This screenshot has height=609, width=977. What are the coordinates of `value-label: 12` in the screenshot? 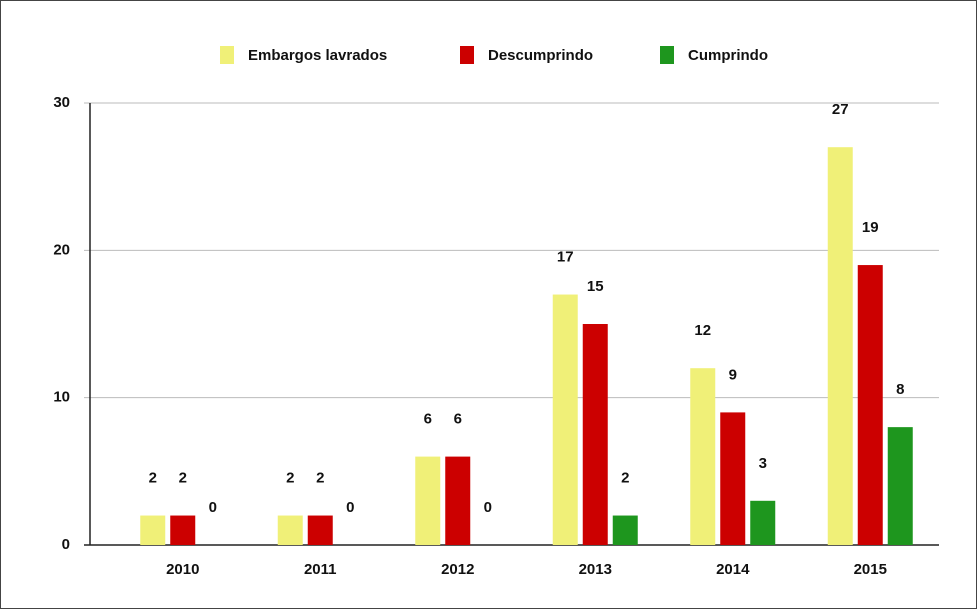 It's located at (702, 330).